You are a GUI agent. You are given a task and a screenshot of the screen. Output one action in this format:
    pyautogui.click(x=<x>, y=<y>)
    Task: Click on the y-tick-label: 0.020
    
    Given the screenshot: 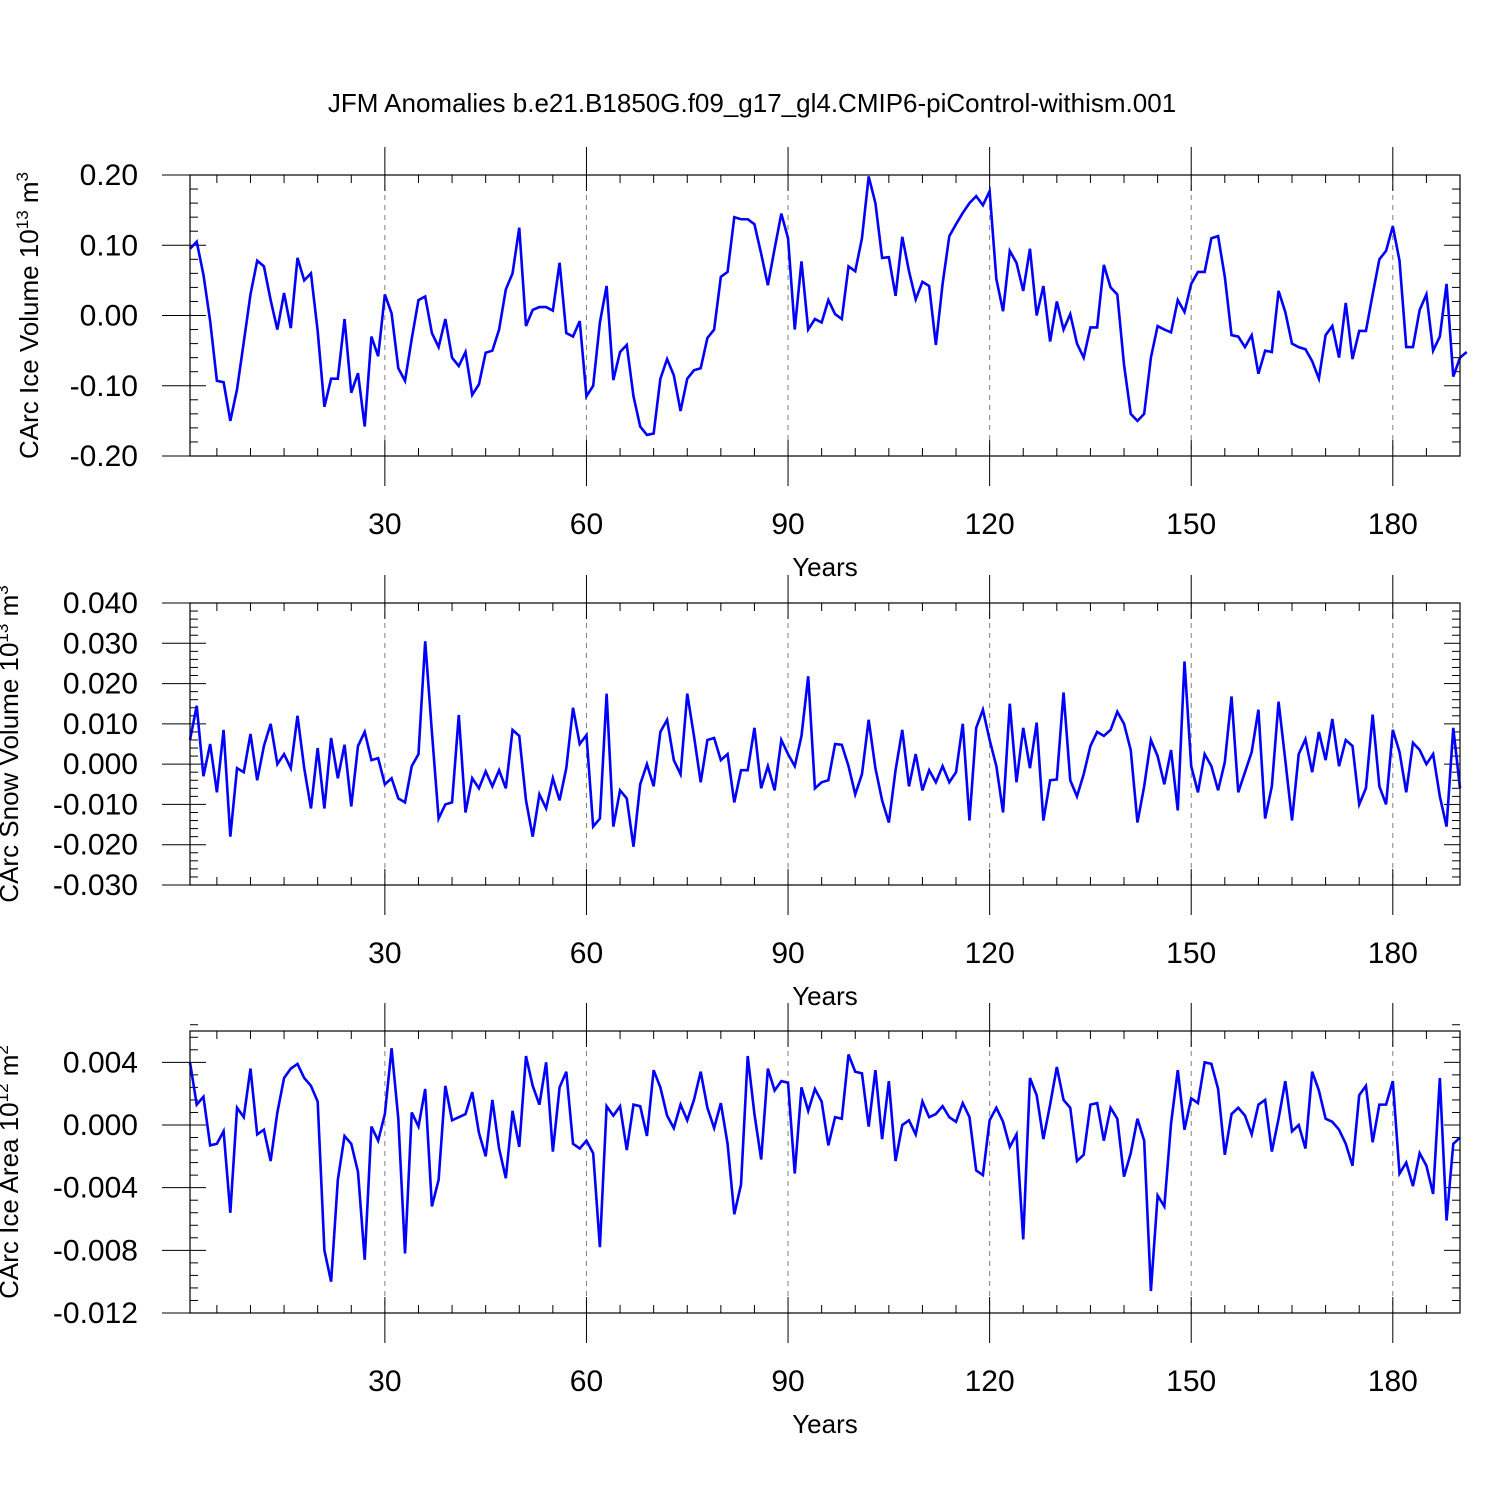 What is the action you would take?
    pyautogui.click(x=100, y=684)
    